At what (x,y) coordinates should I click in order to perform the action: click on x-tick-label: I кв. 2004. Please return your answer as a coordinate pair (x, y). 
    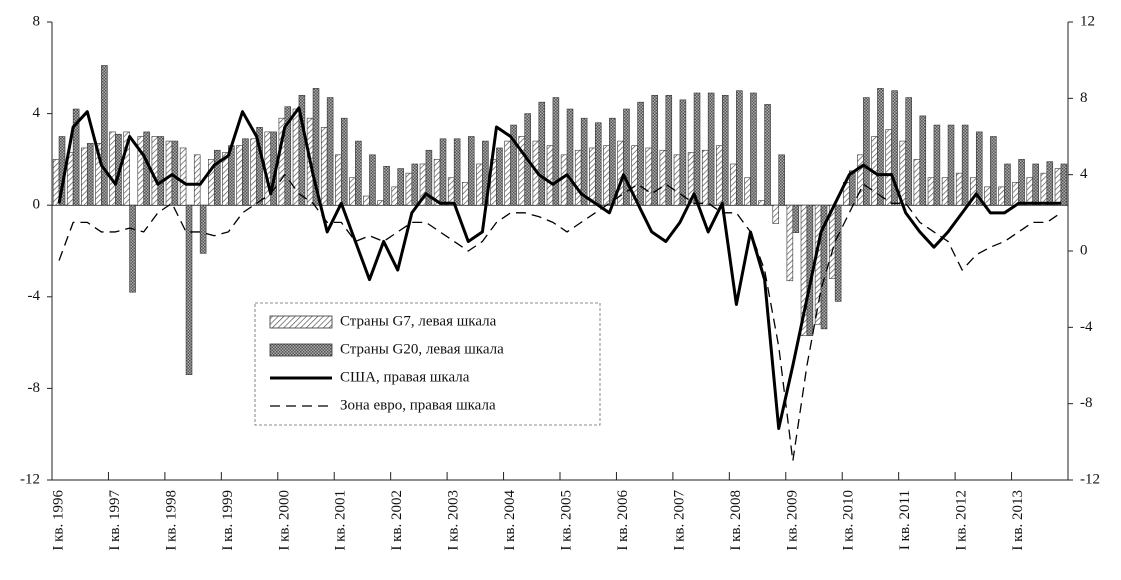
    Looking at the image, I should click on (510, 520).